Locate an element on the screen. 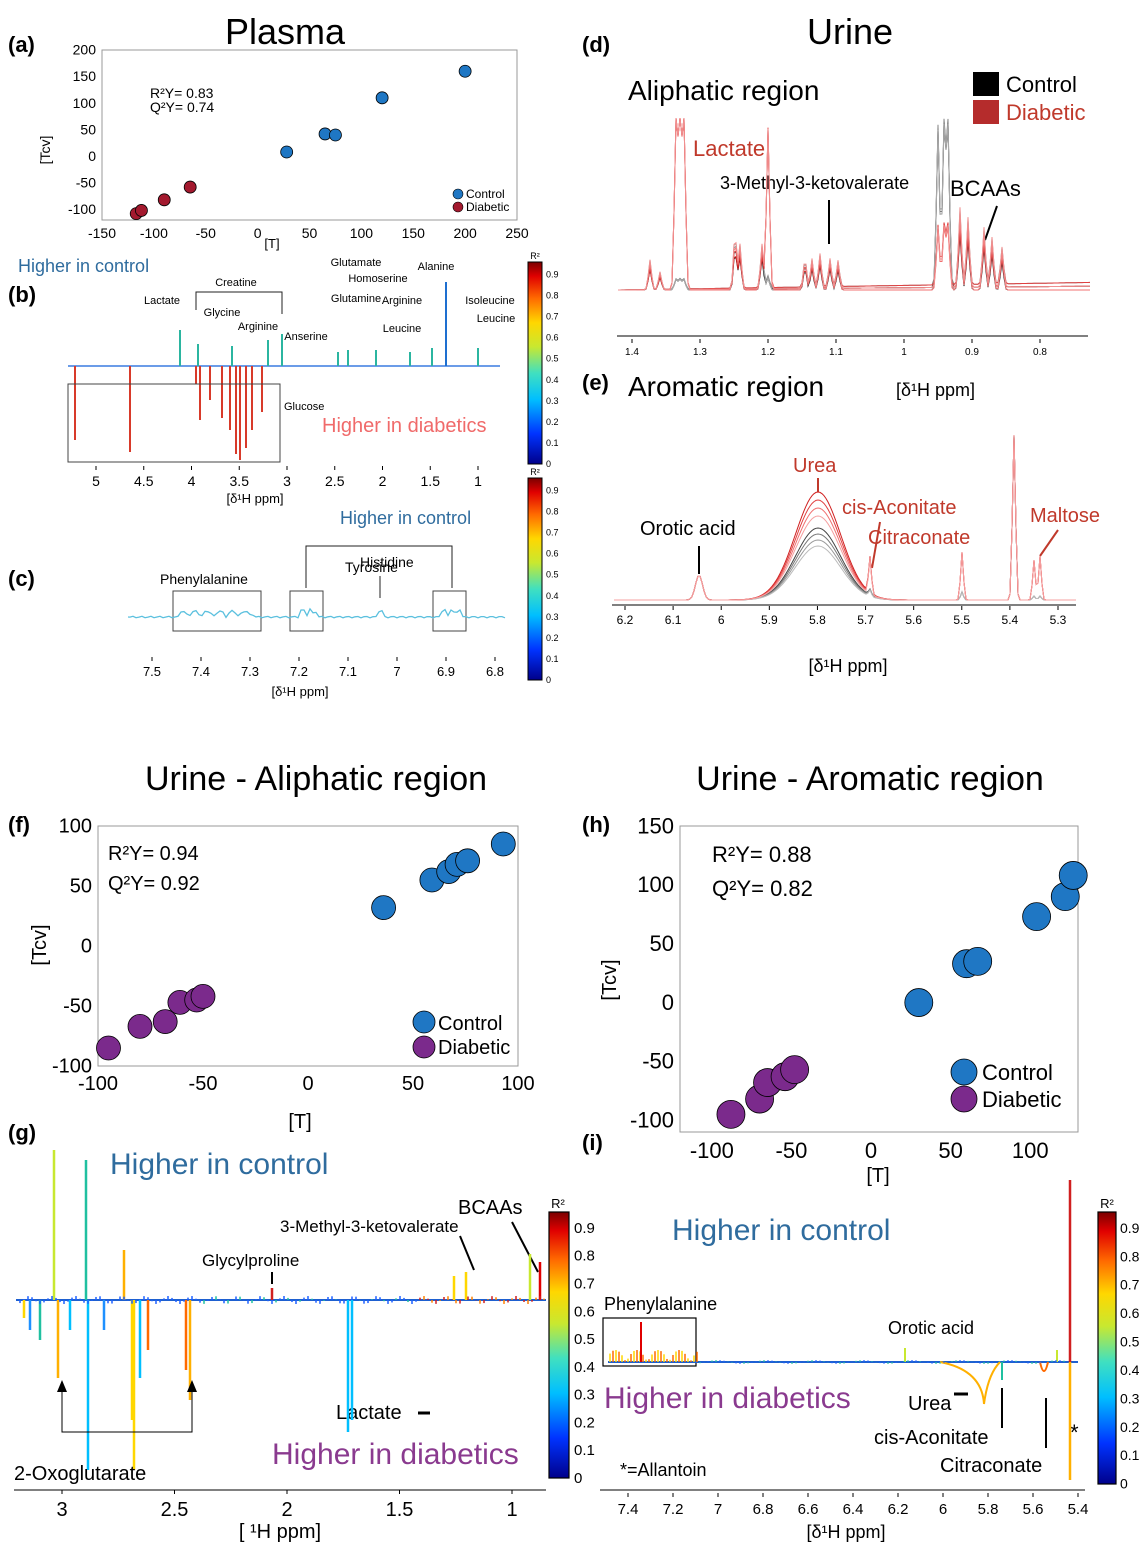 This screenshot has height=1545, width=1144. plot-f-legend-control: Control is located at coordinates (470, 1024).